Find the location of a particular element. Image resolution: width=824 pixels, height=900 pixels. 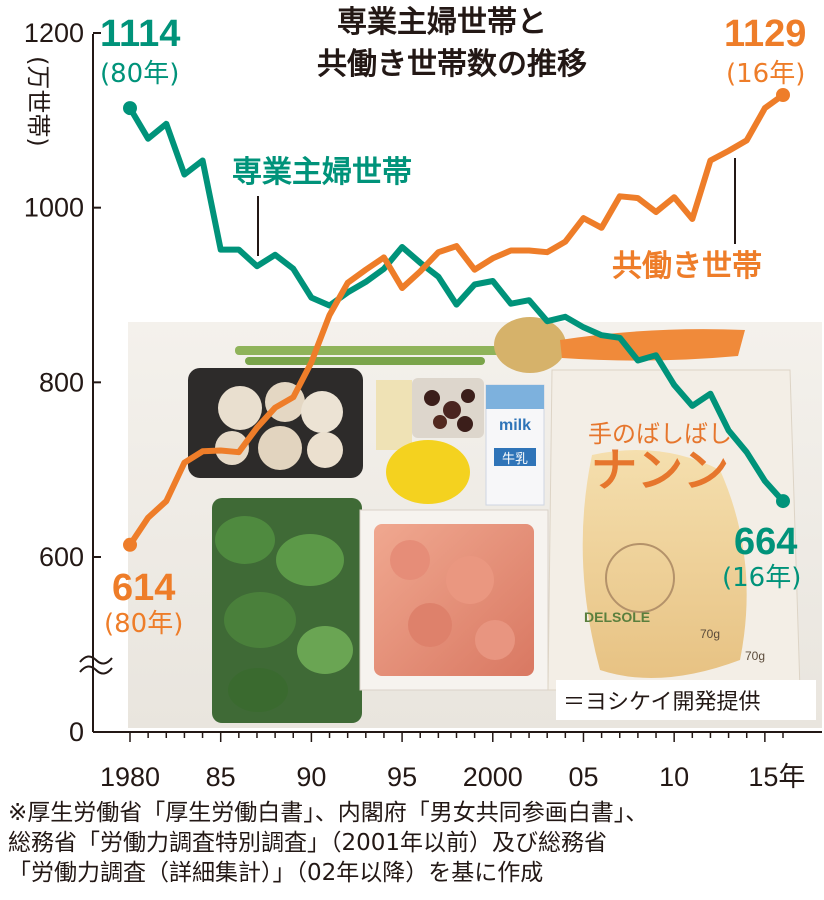

housewife-end-point is located at coordinates (783, 501).